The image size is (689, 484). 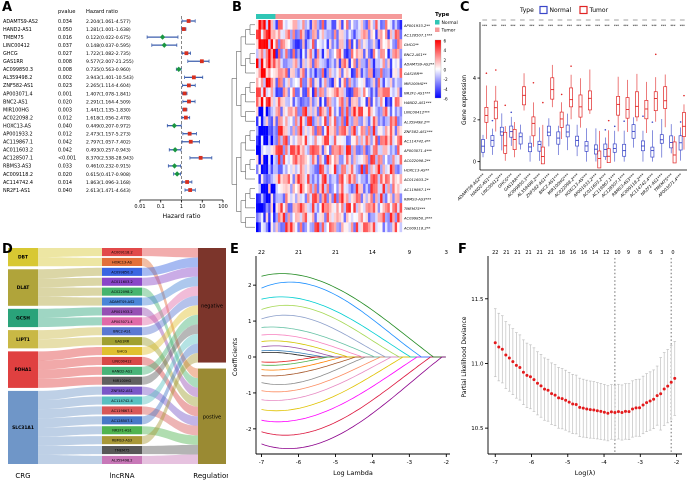 I want to click on svg-text: Hazard ratio, so click(x=181, y=216).